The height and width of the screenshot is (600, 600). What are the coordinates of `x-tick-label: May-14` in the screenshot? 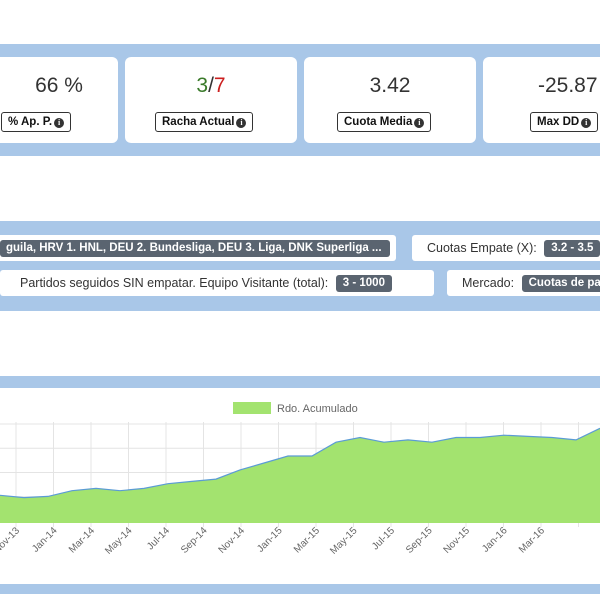 It's located at (119, 541).